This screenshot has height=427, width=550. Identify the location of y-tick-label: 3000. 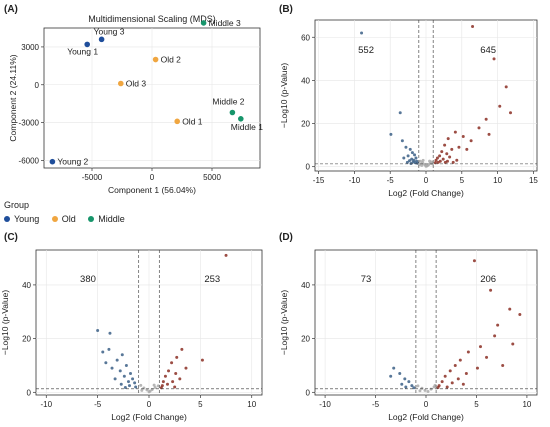
(30, 47).